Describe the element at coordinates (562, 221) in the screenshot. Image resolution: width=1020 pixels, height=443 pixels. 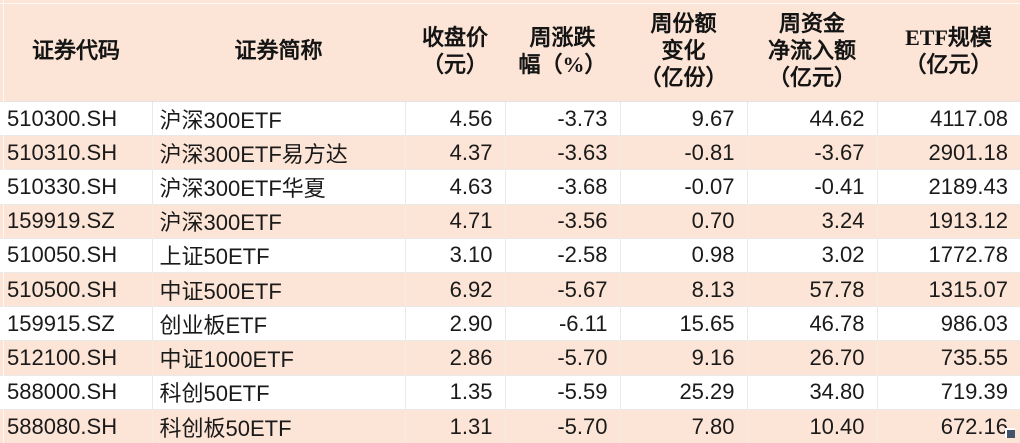
I see `cell-wkchg: -3.56` at that location.